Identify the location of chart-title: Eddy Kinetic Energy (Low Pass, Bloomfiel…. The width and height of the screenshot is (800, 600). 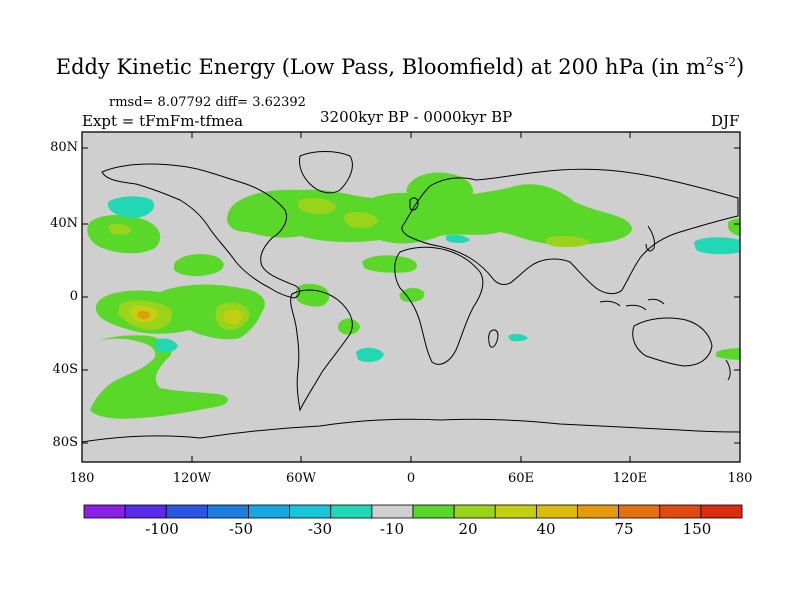
(400, 67).